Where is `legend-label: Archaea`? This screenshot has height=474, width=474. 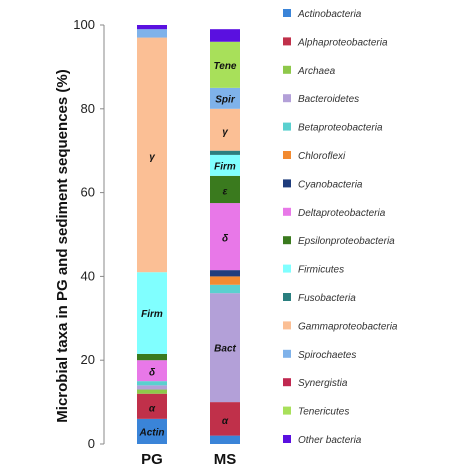 legend-label: Archaea is located at coordinates (316, 71).